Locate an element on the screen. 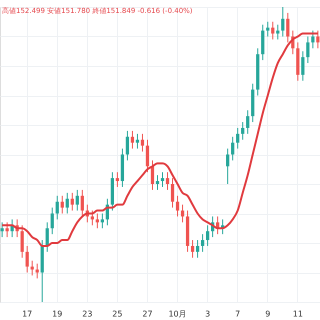 Image resolution: width=320 pixels, height=320 pixels. x-tick-label: 23 is located at coordinates (87, 314).